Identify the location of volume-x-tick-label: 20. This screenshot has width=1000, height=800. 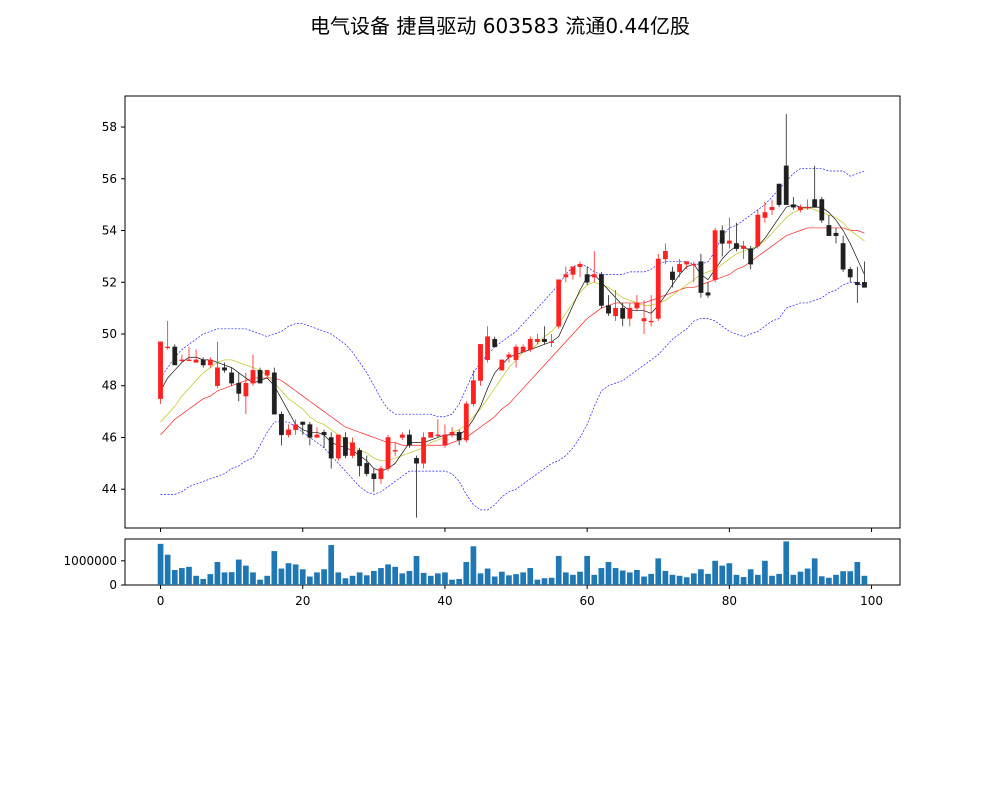
(302, 601).